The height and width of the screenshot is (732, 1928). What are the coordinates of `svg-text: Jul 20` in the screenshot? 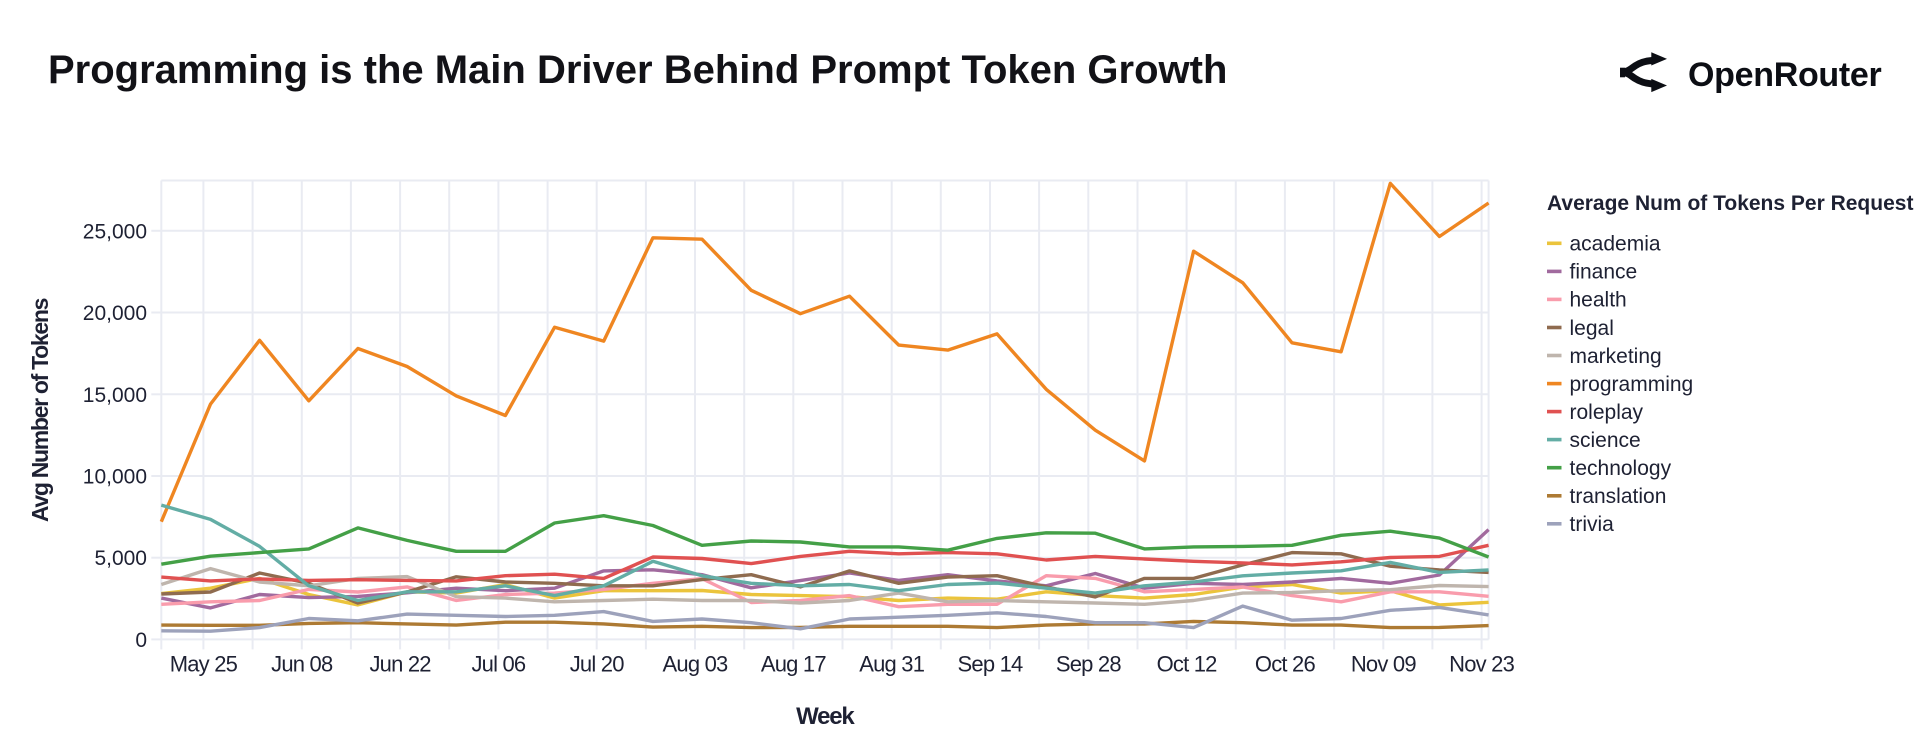 It's located at (597, 664).